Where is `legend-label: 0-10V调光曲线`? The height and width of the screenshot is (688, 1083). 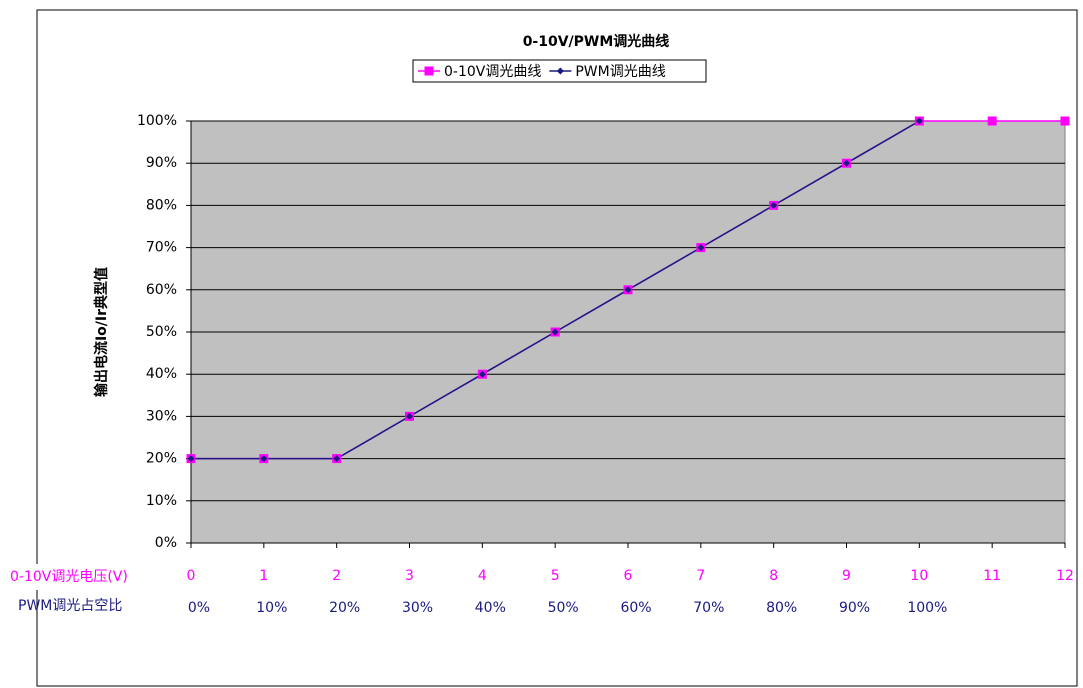
legend-label: 0-10V调光曲线 is located at coordinates (492, 72).